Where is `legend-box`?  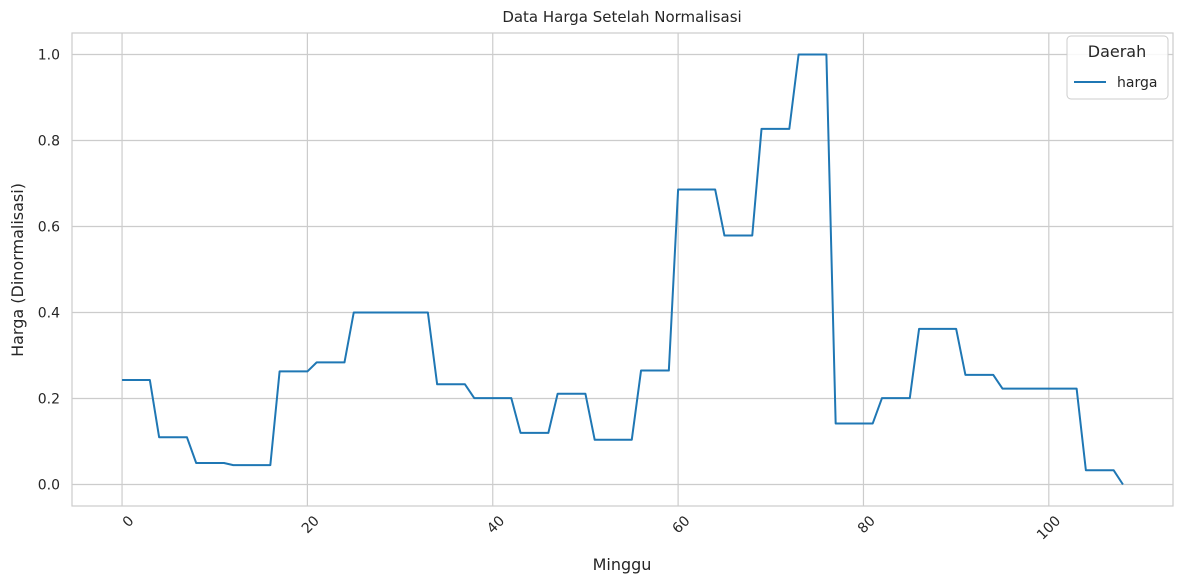 legend-box is located at coordinates (1117, 67).